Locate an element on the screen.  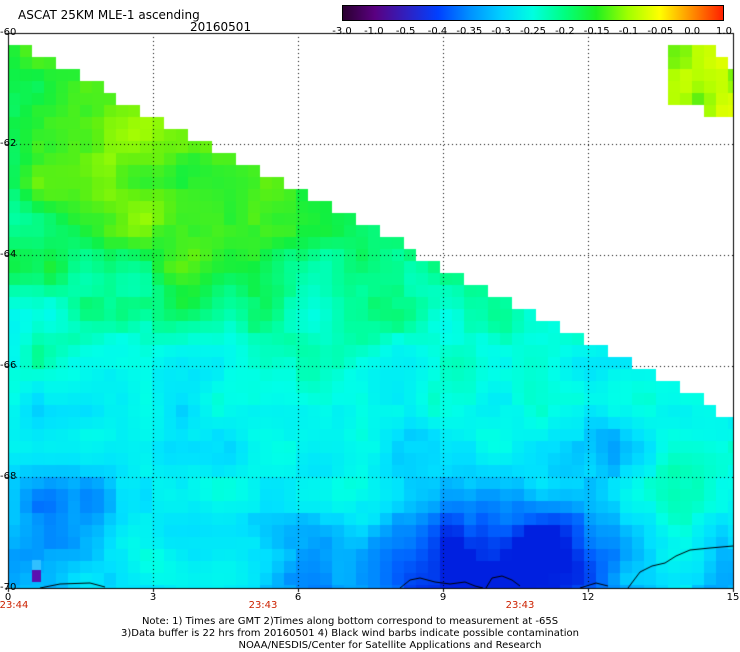
colorbar-label: -1.0 is located at coordinates (374, 31).